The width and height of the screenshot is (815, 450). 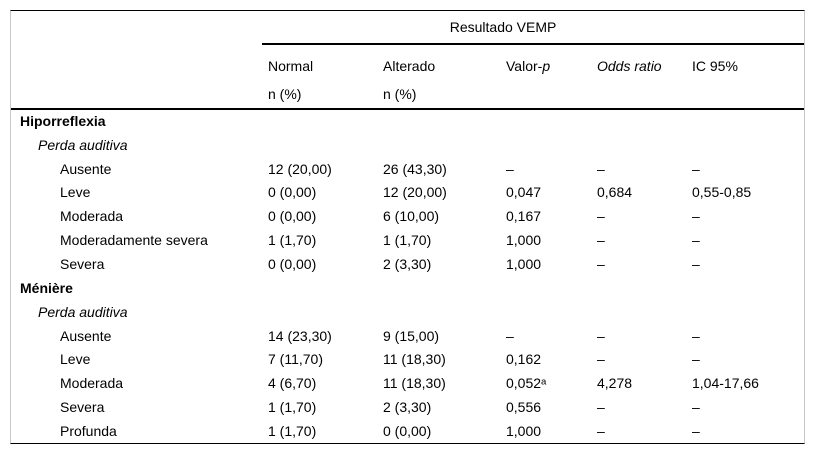 I want to click on column-header-alterado: Alterado n (%), so click(x=438, y=77).